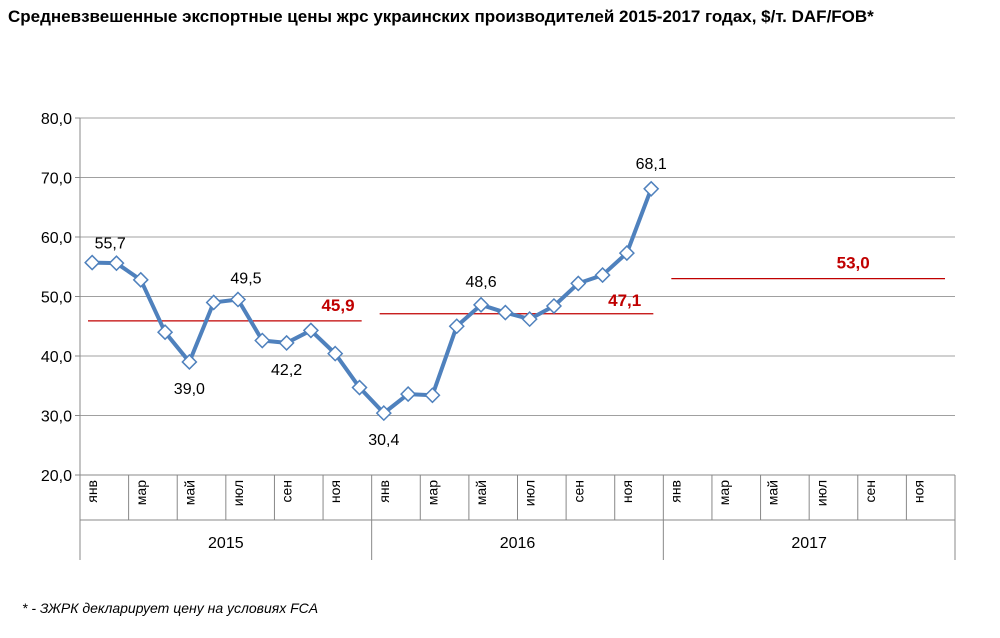 The image size is (1000, 638). I want to click on average-label: 47,1, so click(624, 300).